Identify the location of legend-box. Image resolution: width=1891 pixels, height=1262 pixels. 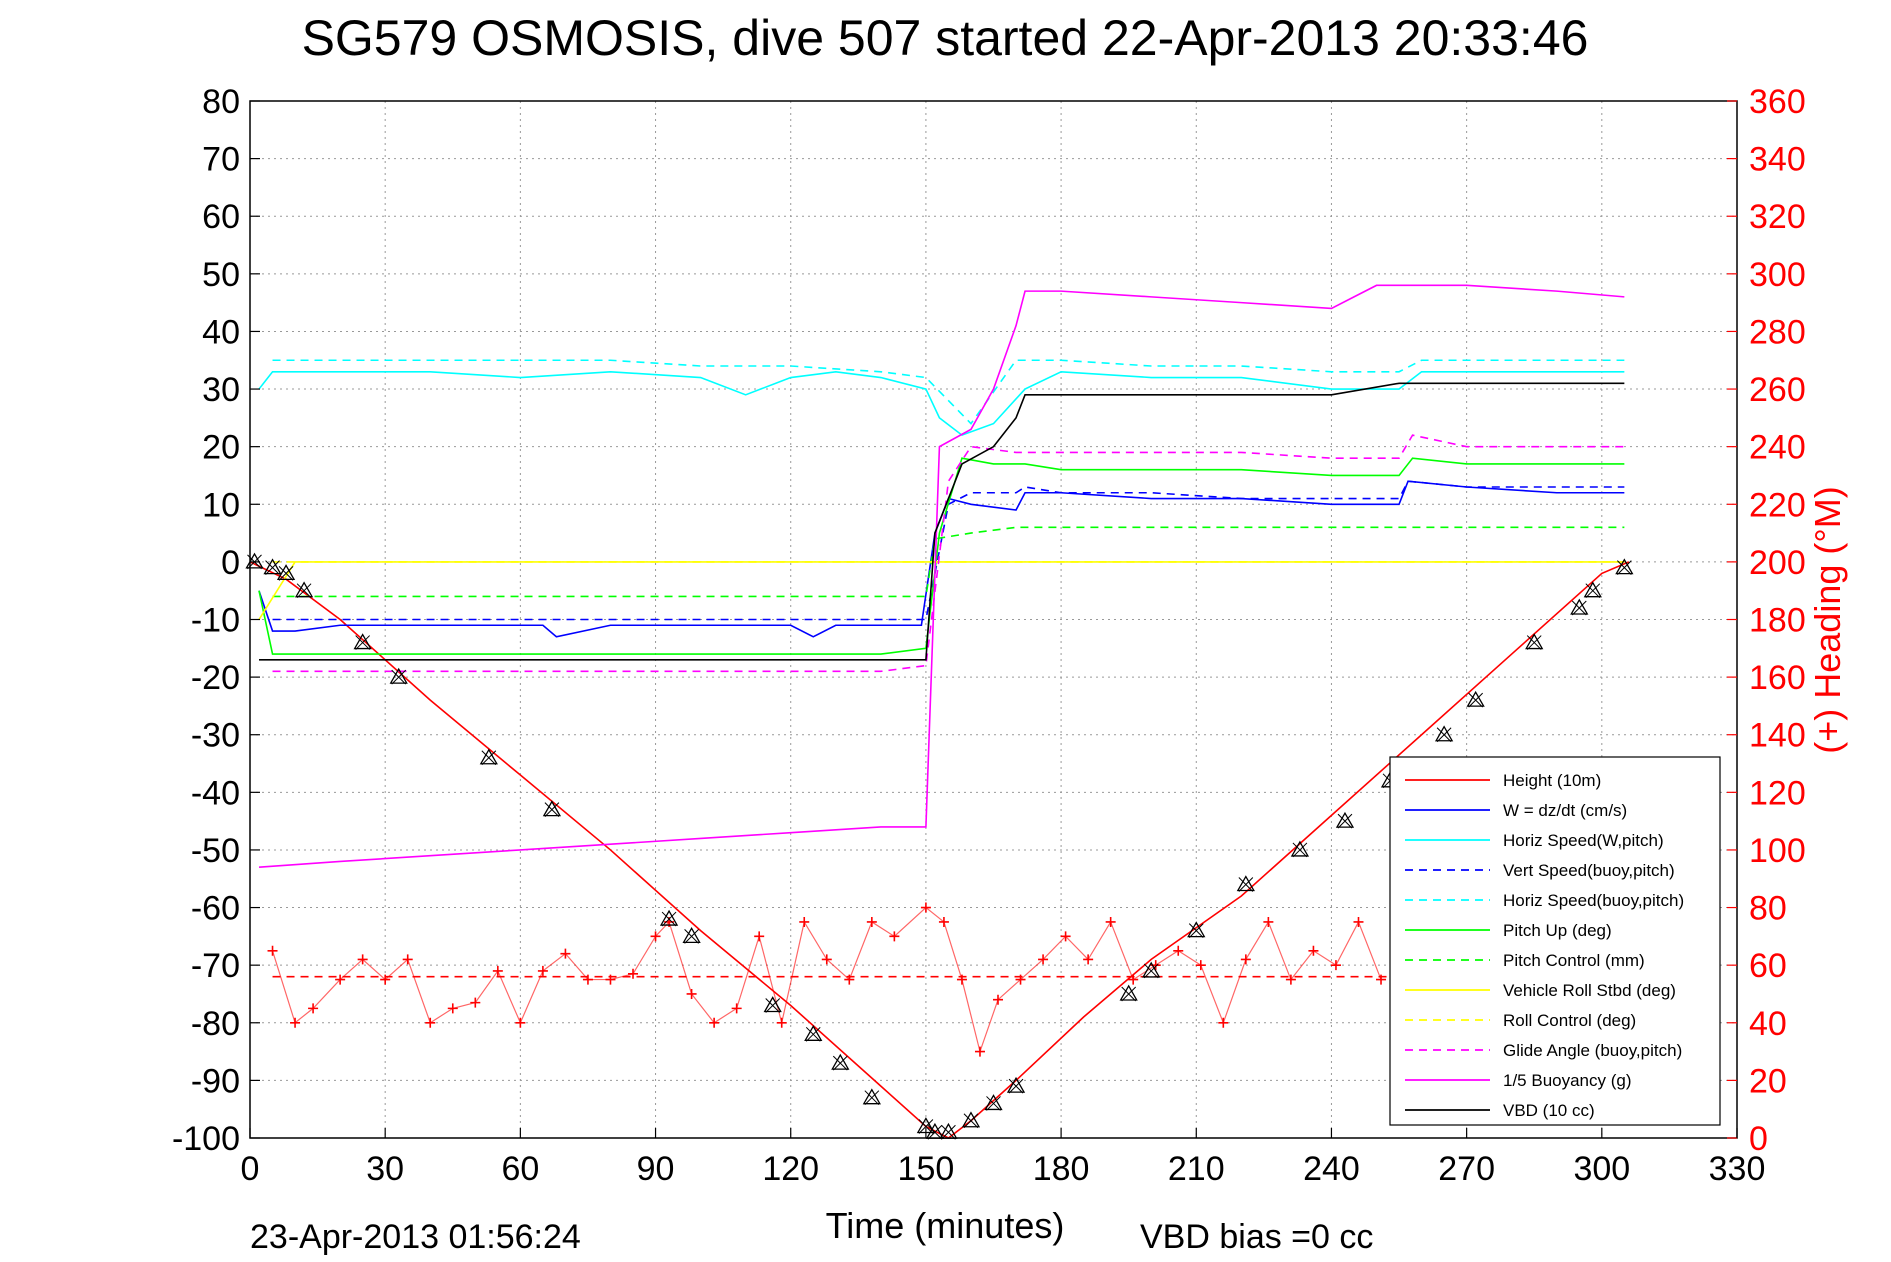
(1555, 941).